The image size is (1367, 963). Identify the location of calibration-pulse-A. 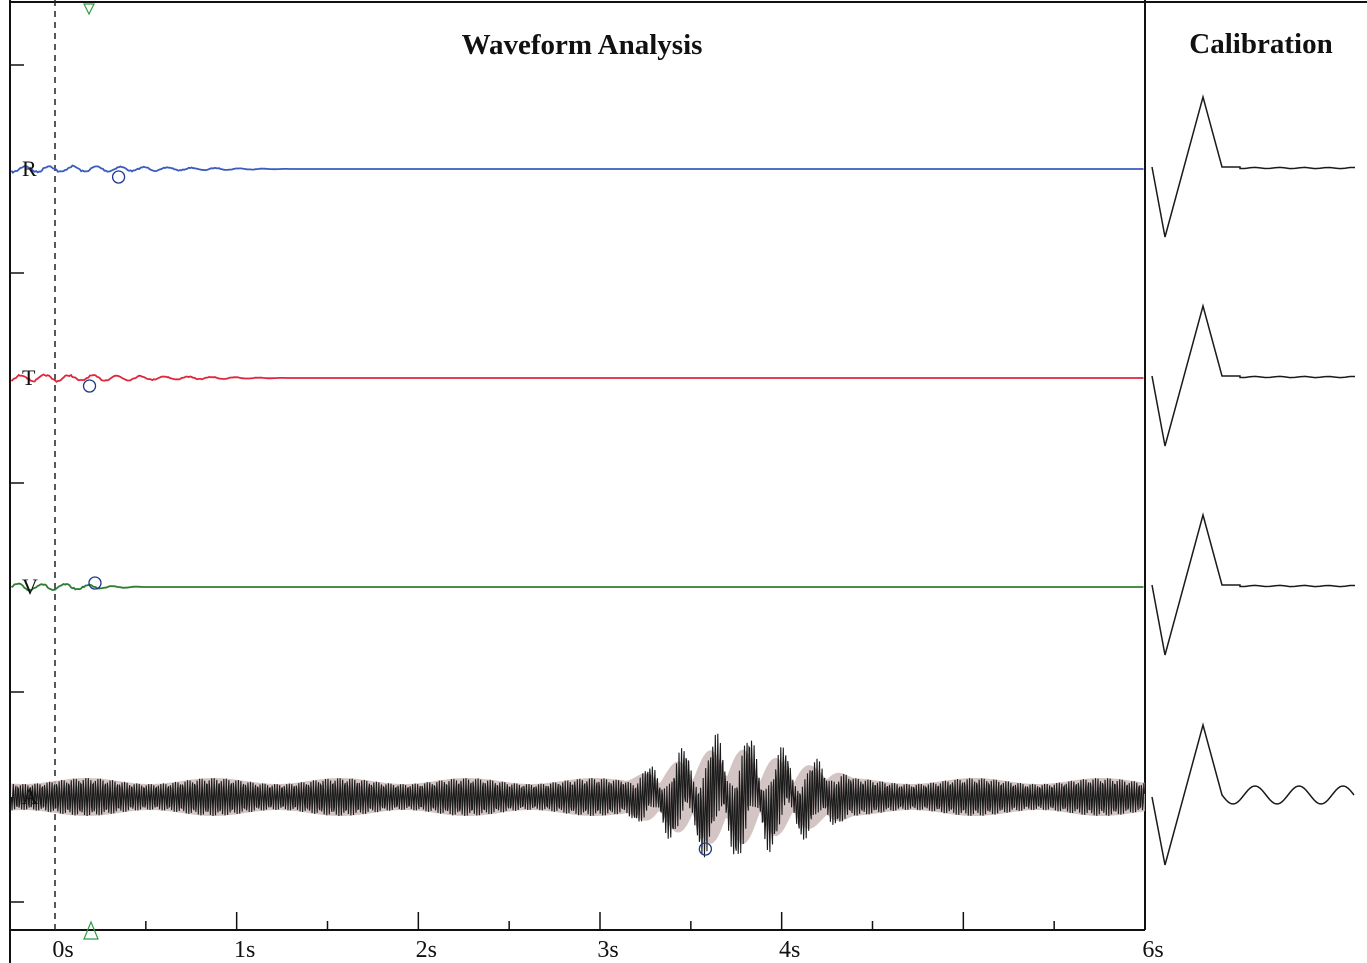
(1253, 794).